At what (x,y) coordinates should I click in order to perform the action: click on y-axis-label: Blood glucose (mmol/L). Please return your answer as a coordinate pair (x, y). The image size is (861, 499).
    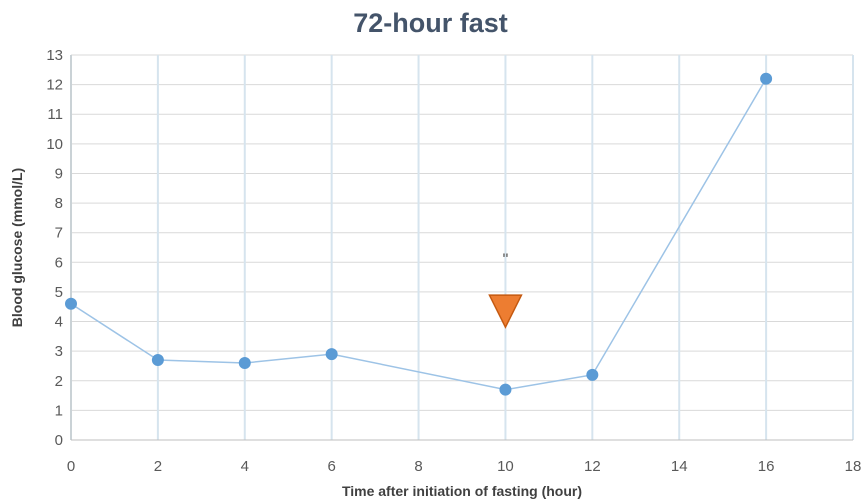
    Looking at the image, I should click on (17, 247).